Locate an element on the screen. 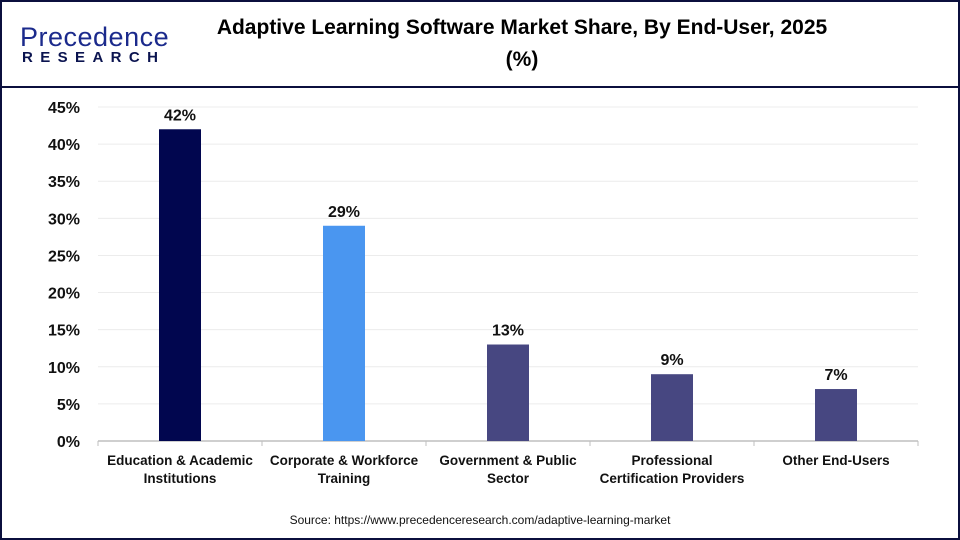 Image resolution: width=960 pixels, height=540 pixels. y-tick-label: 30% is located at coordinates (64, 219).